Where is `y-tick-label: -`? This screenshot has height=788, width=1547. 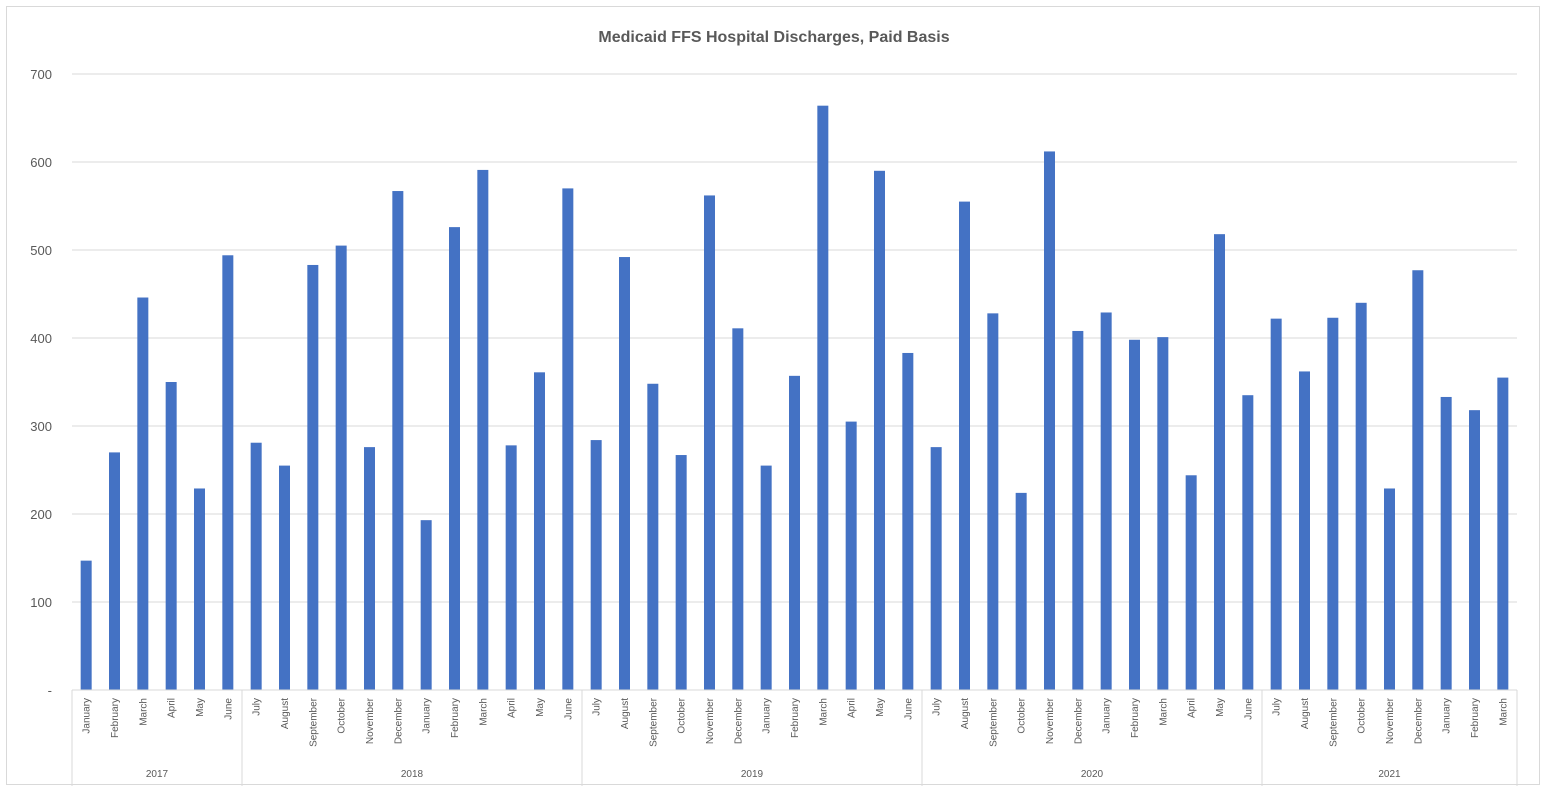 y-tick-label: - is located at coordinates (50, 690).